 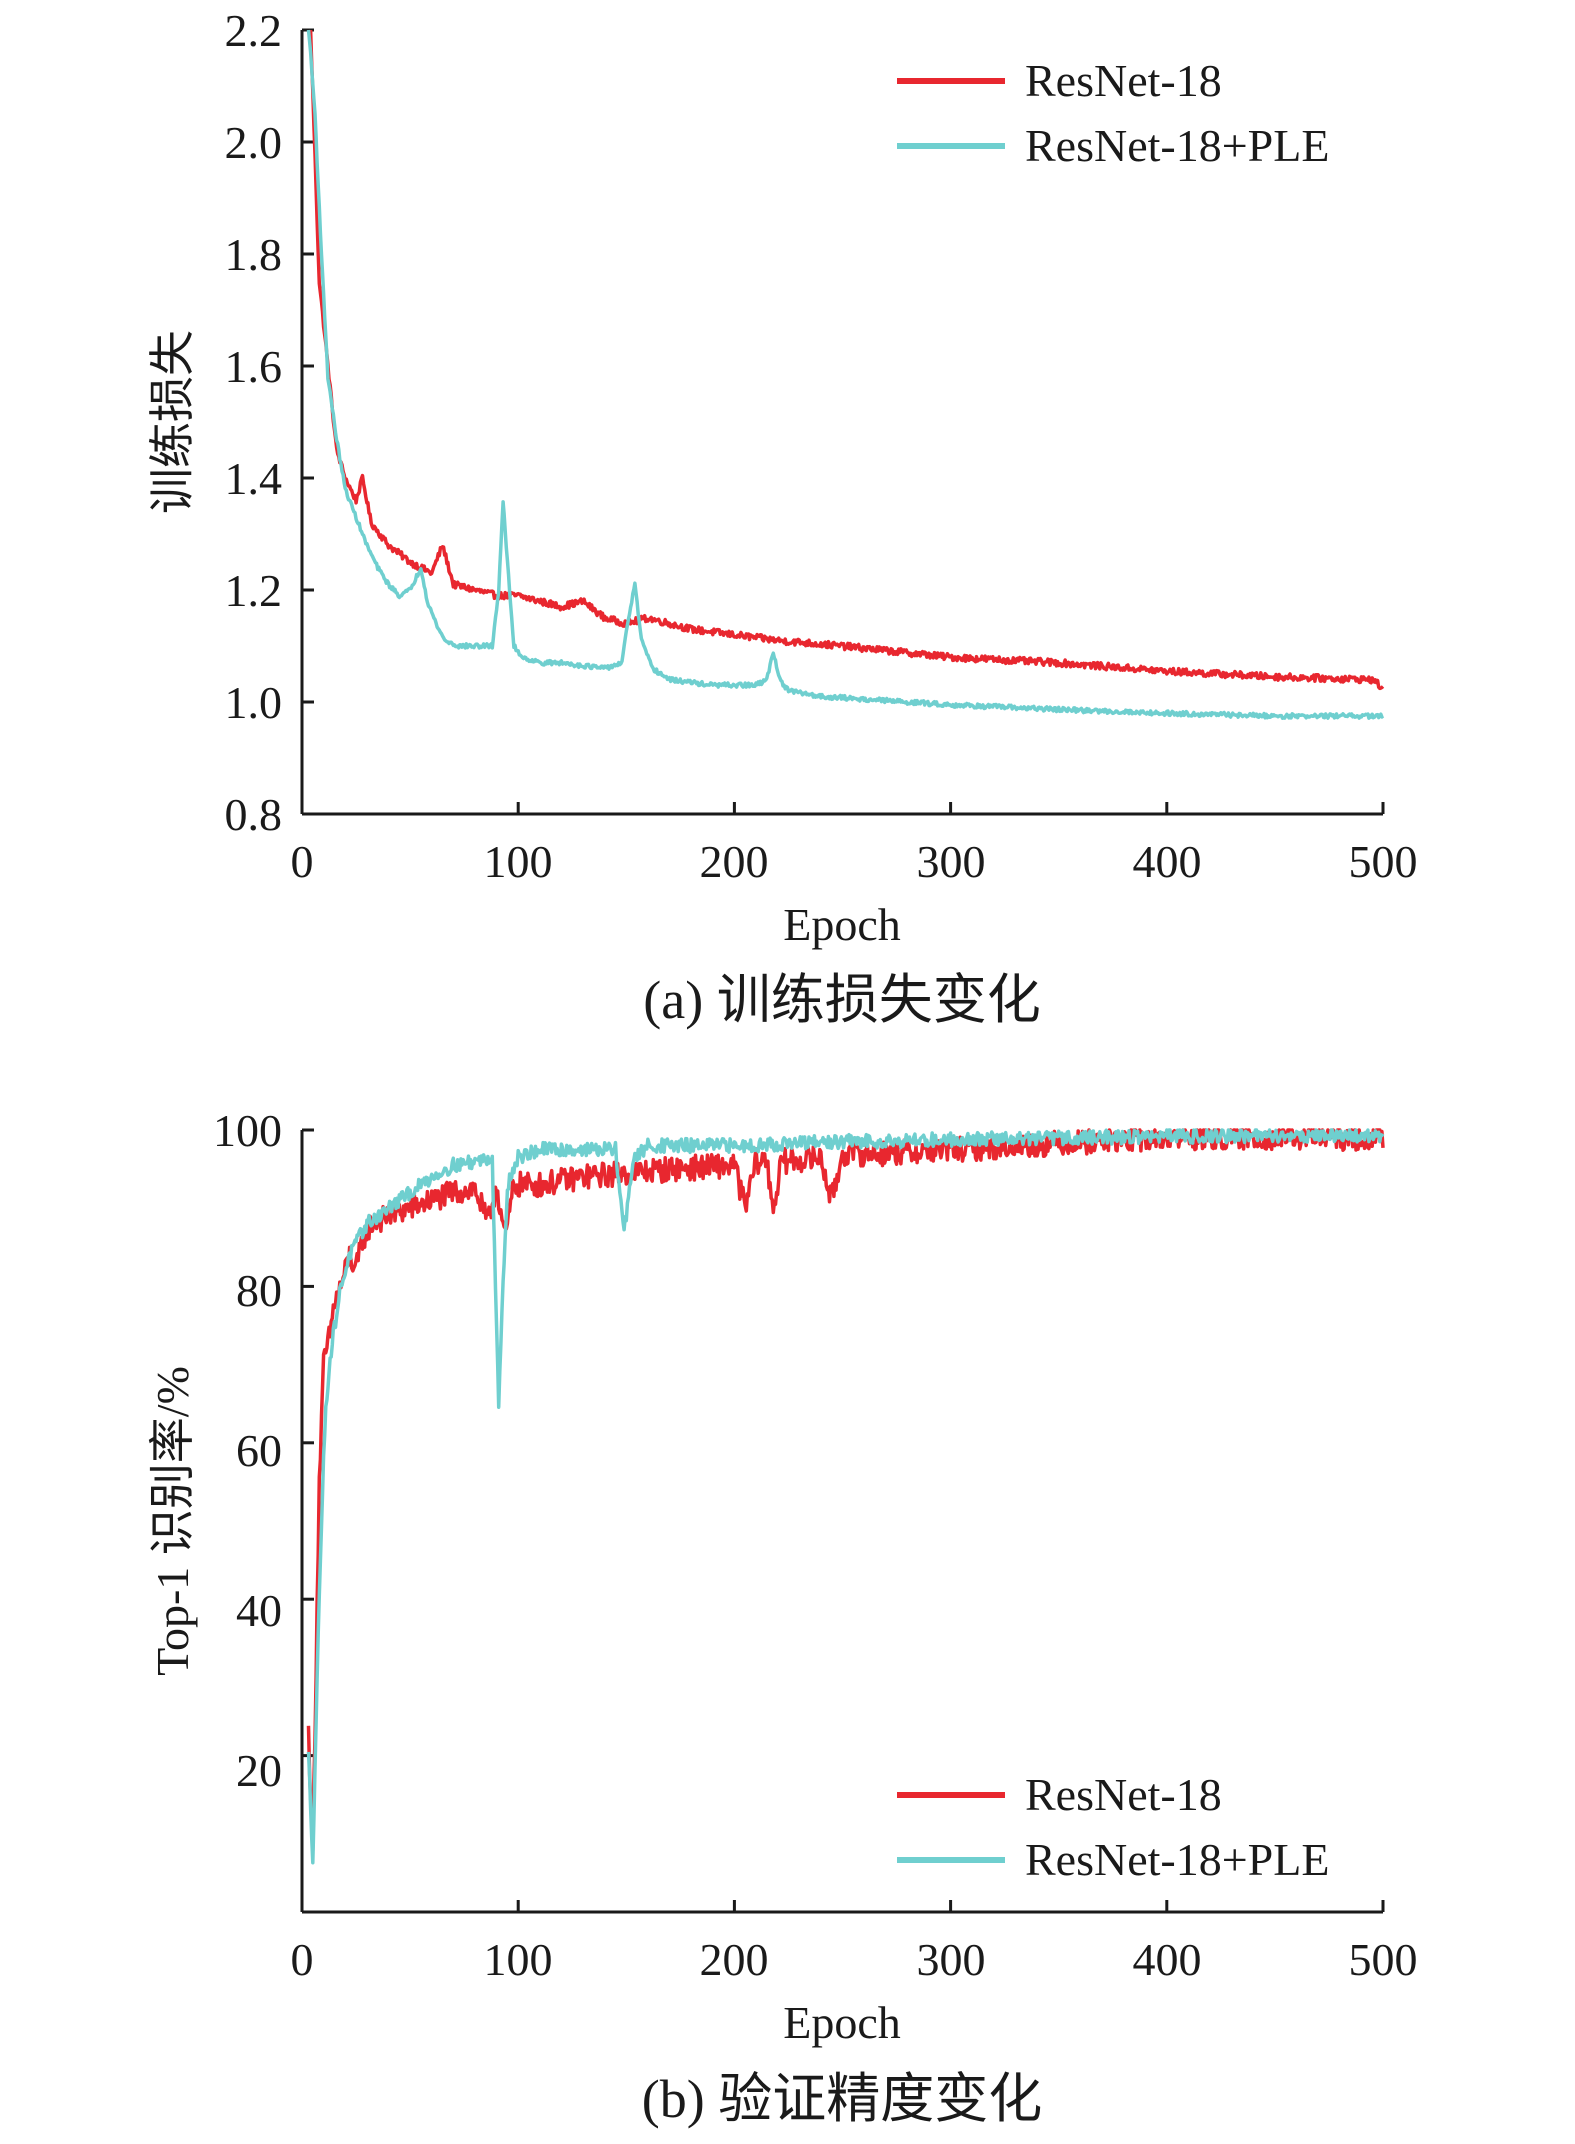 I want to click on y-tick-labels: 20 40 60 80 100, so click(x=247, y=1450).